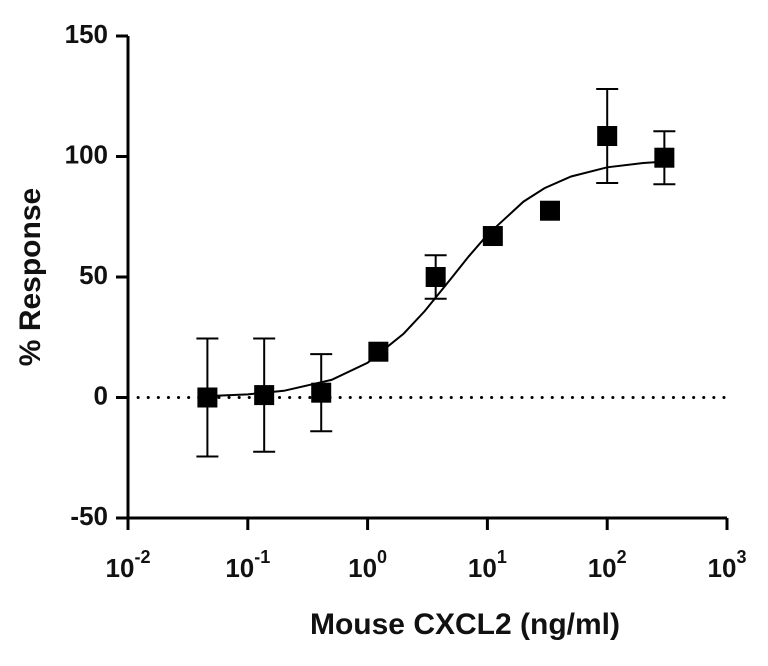  Describe the element at coordinates (86, 34) in the screenshot. I see `y-tick-label: 150` at that location.